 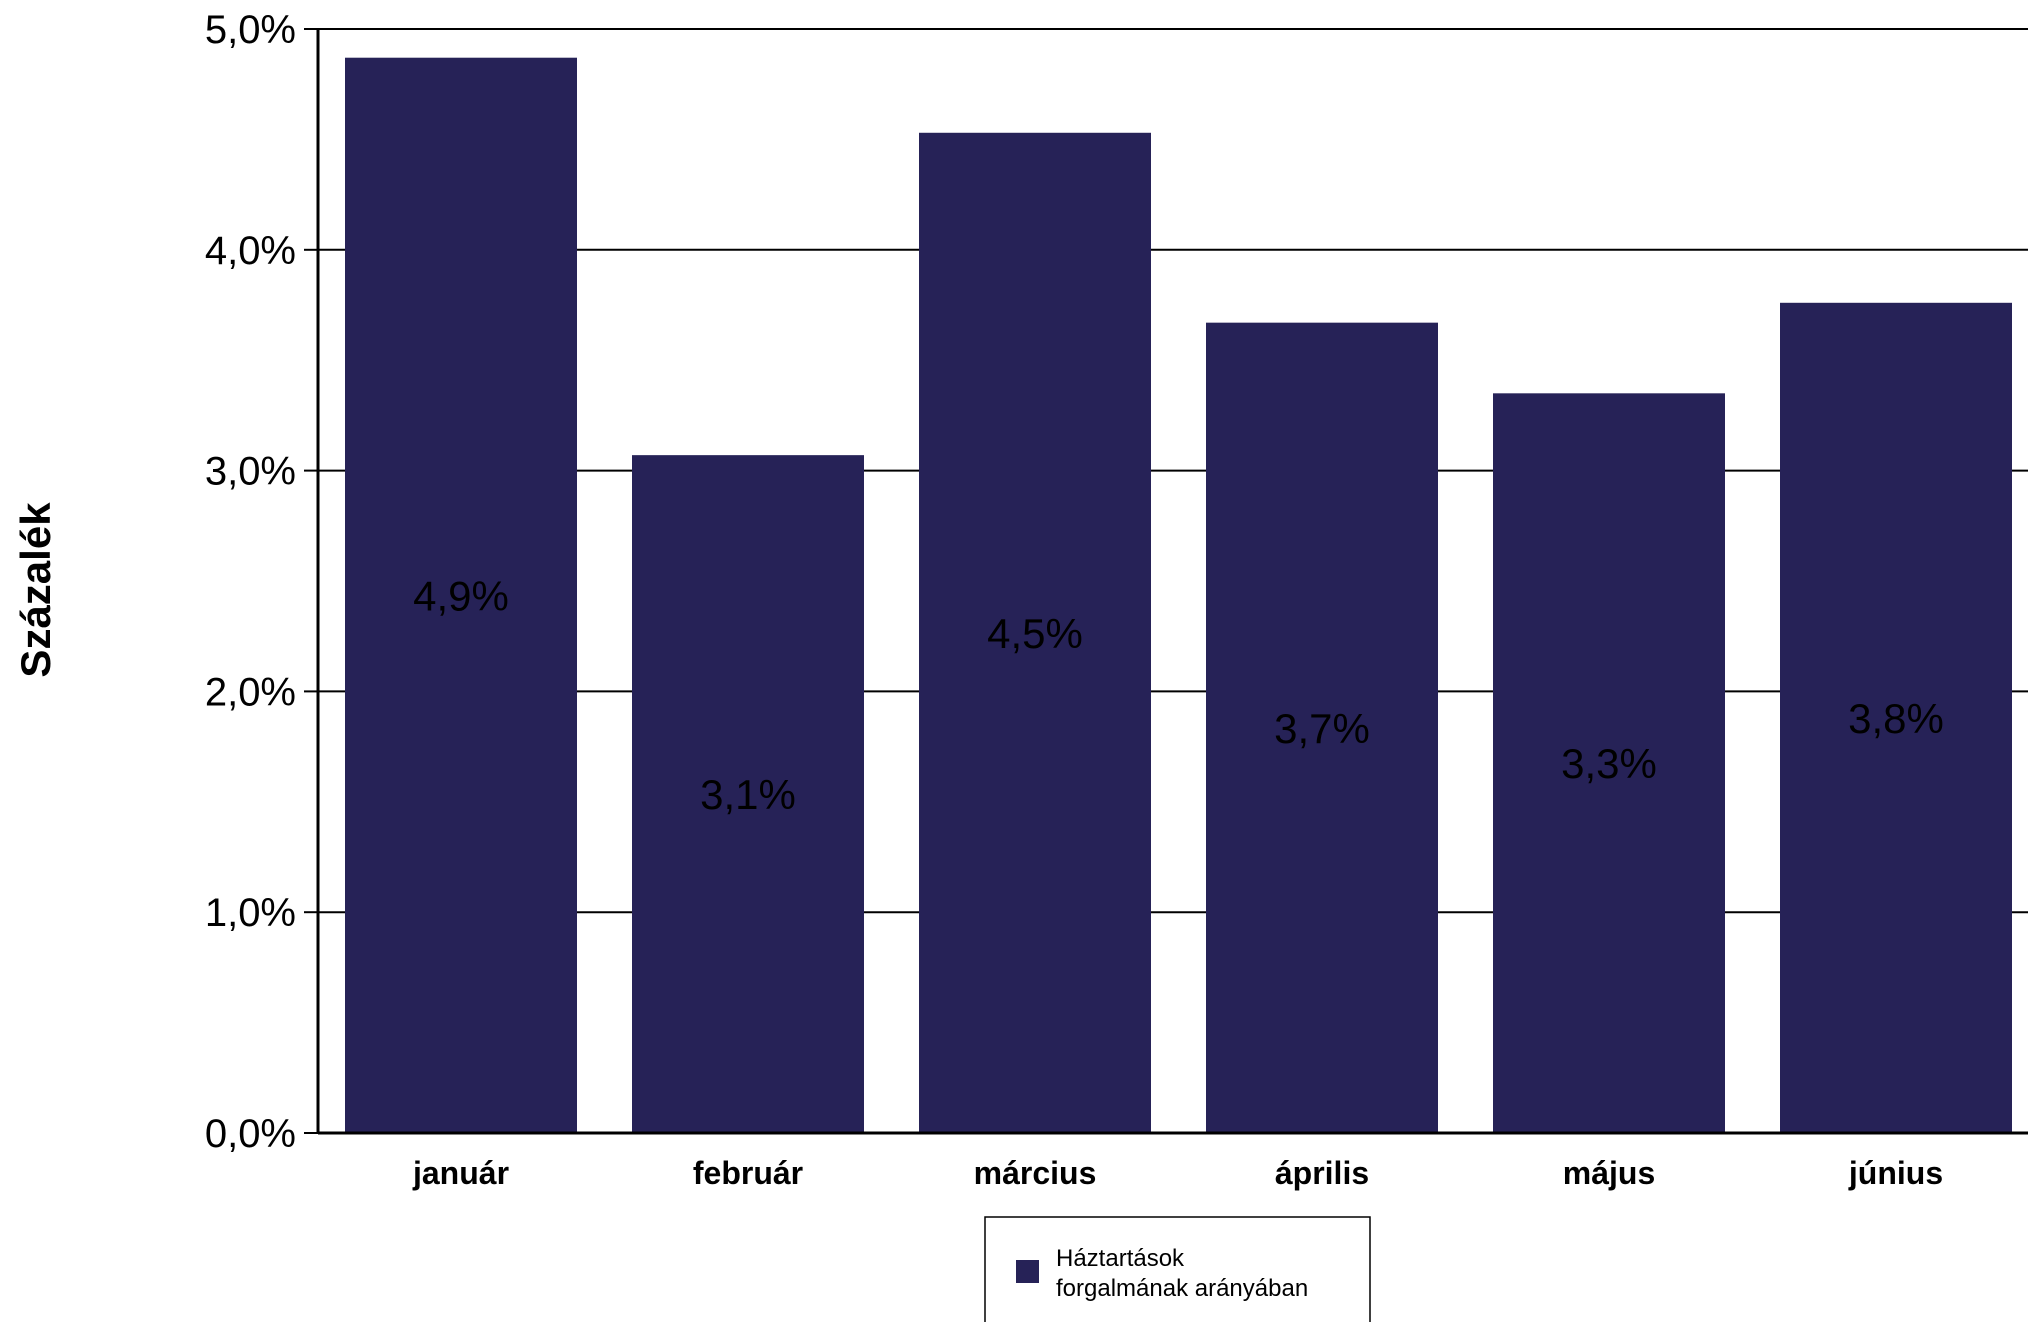 I want to click on x-category-label: április, so click(x=1322, y=1173).